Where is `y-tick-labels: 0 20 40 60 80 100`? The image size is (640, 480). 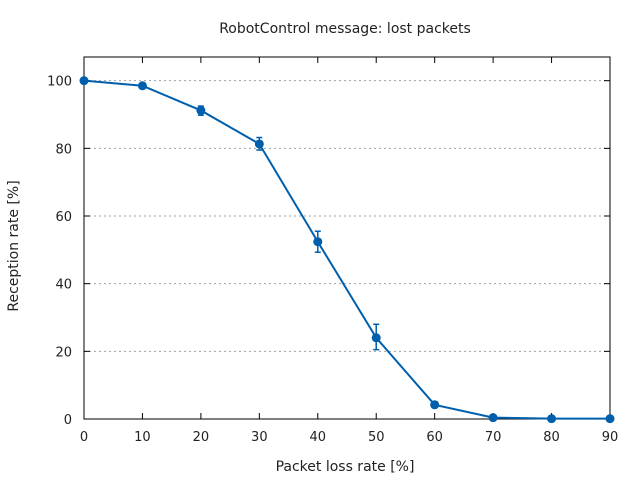
y-tick-labels: 0 20 40 60 80 100 is located at coordinates (59, 251).